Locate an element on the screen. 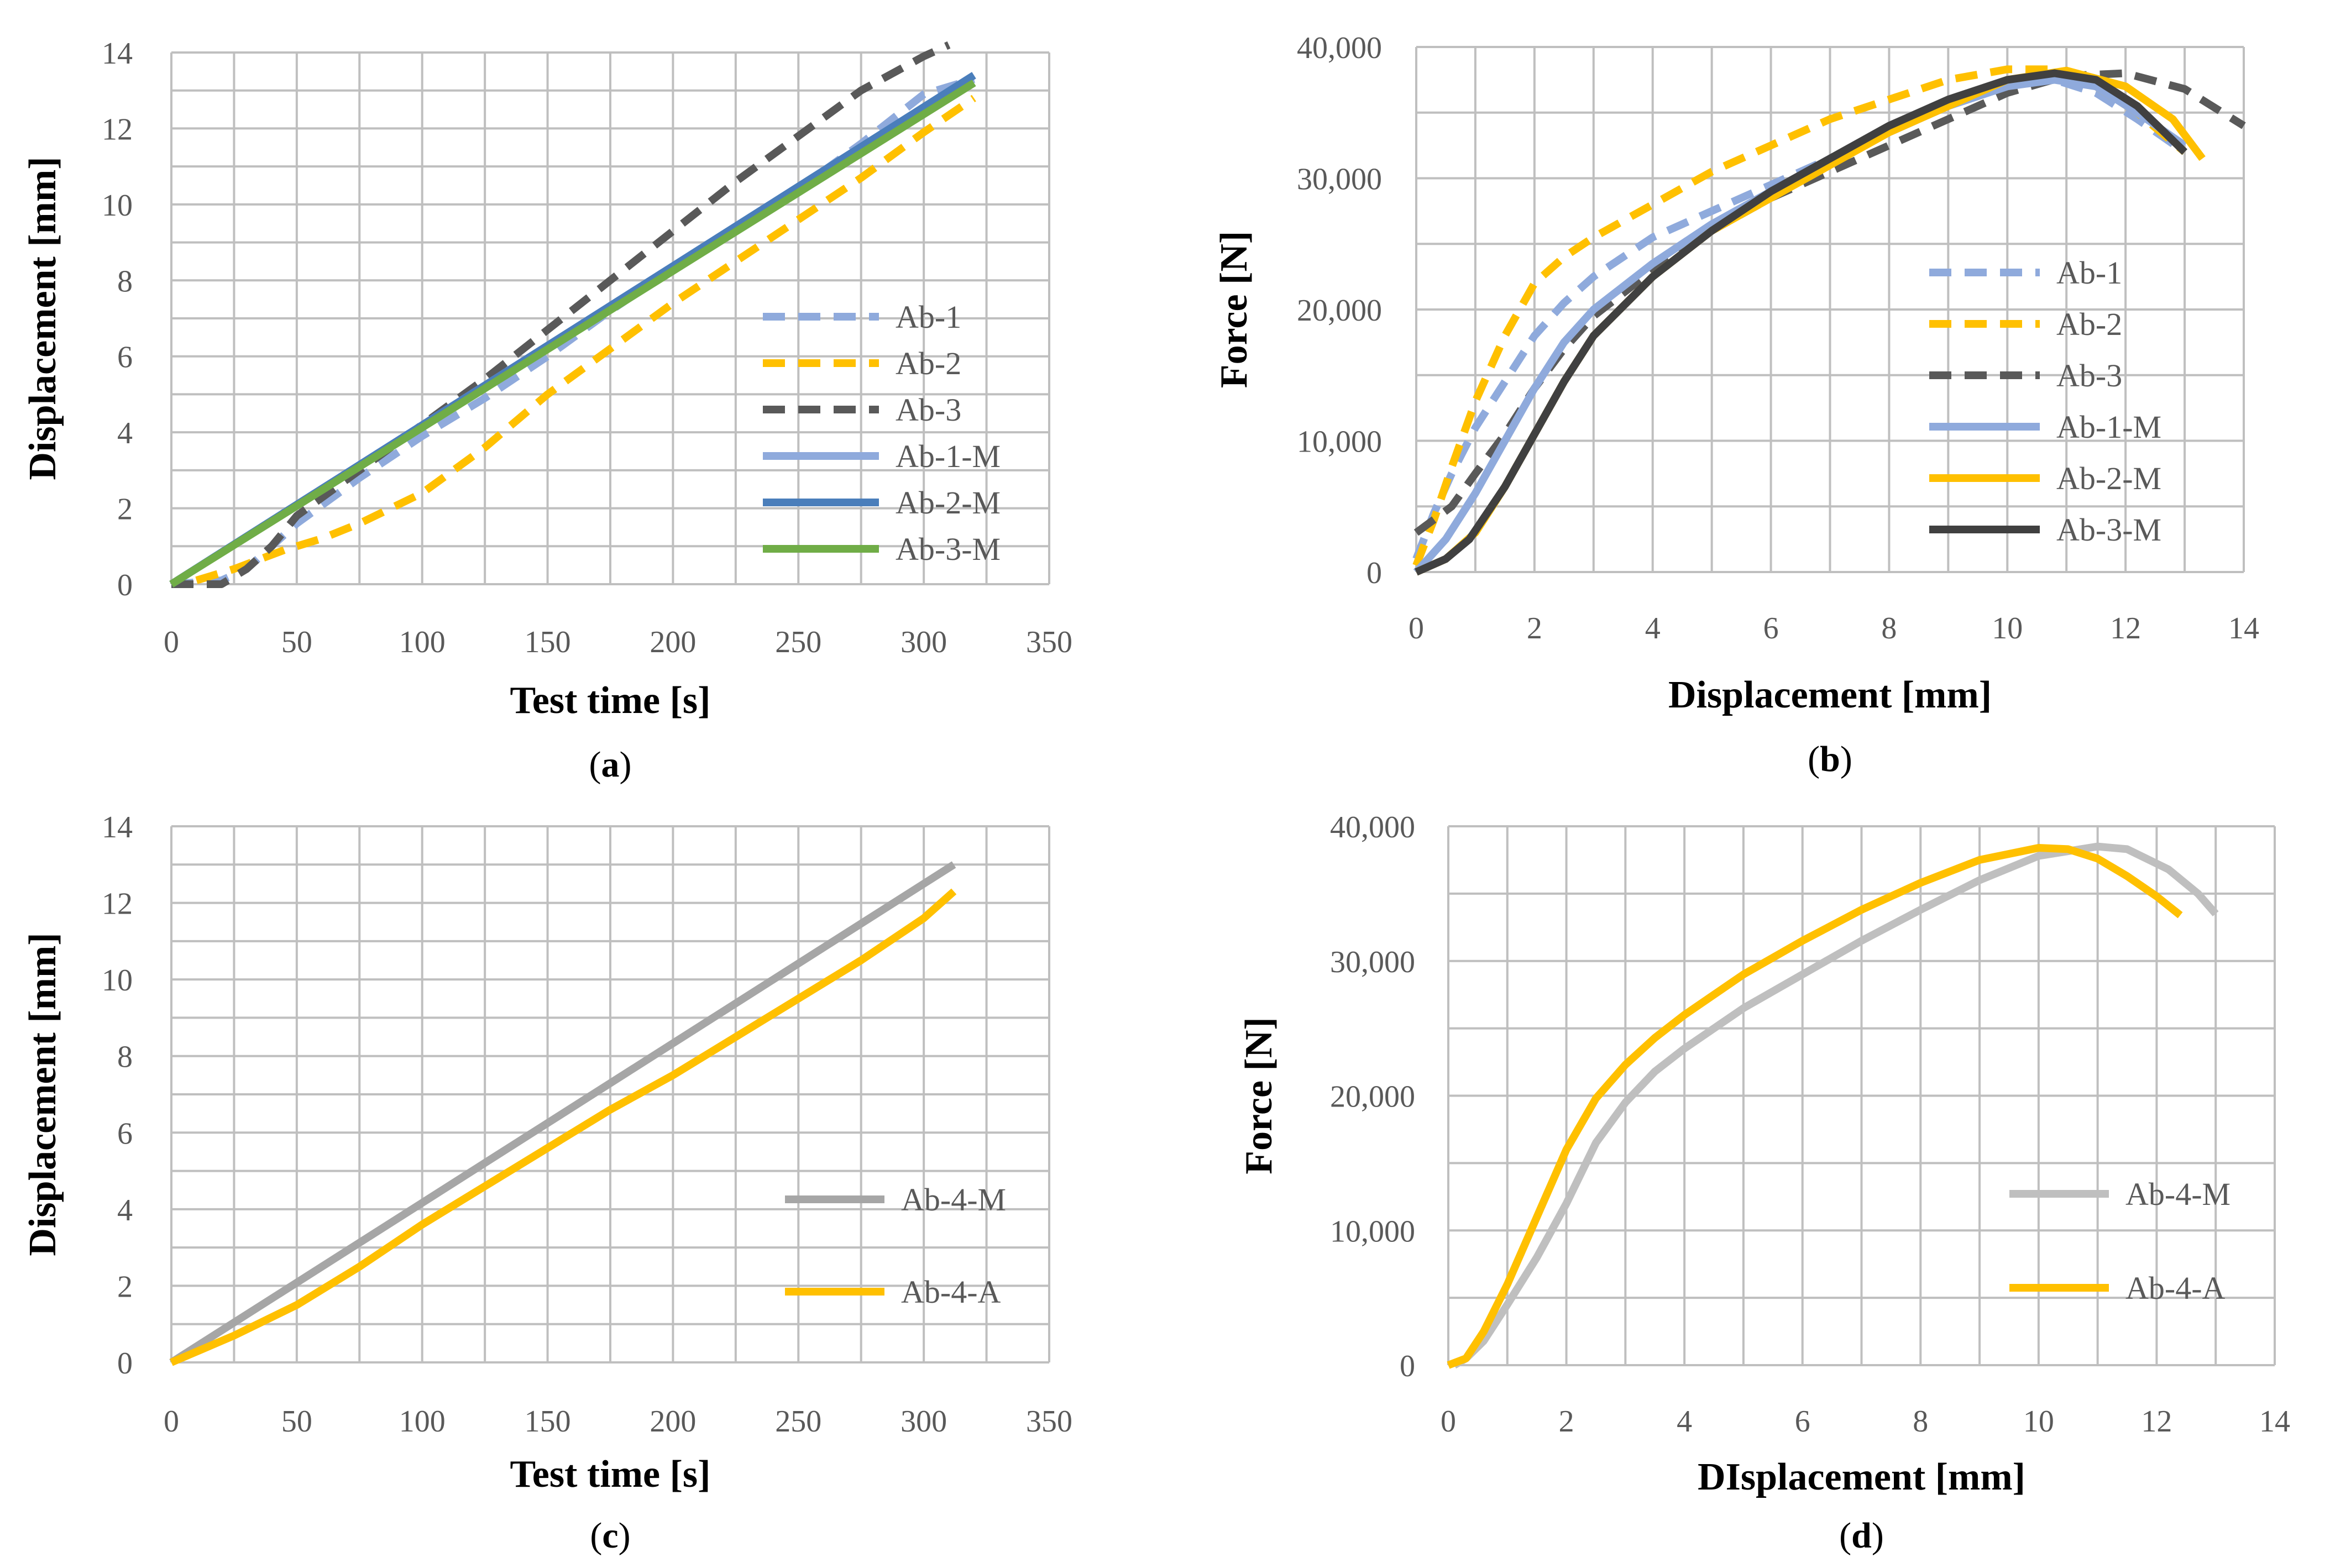  gridlines-d is located at coordinates (1862, 1095).